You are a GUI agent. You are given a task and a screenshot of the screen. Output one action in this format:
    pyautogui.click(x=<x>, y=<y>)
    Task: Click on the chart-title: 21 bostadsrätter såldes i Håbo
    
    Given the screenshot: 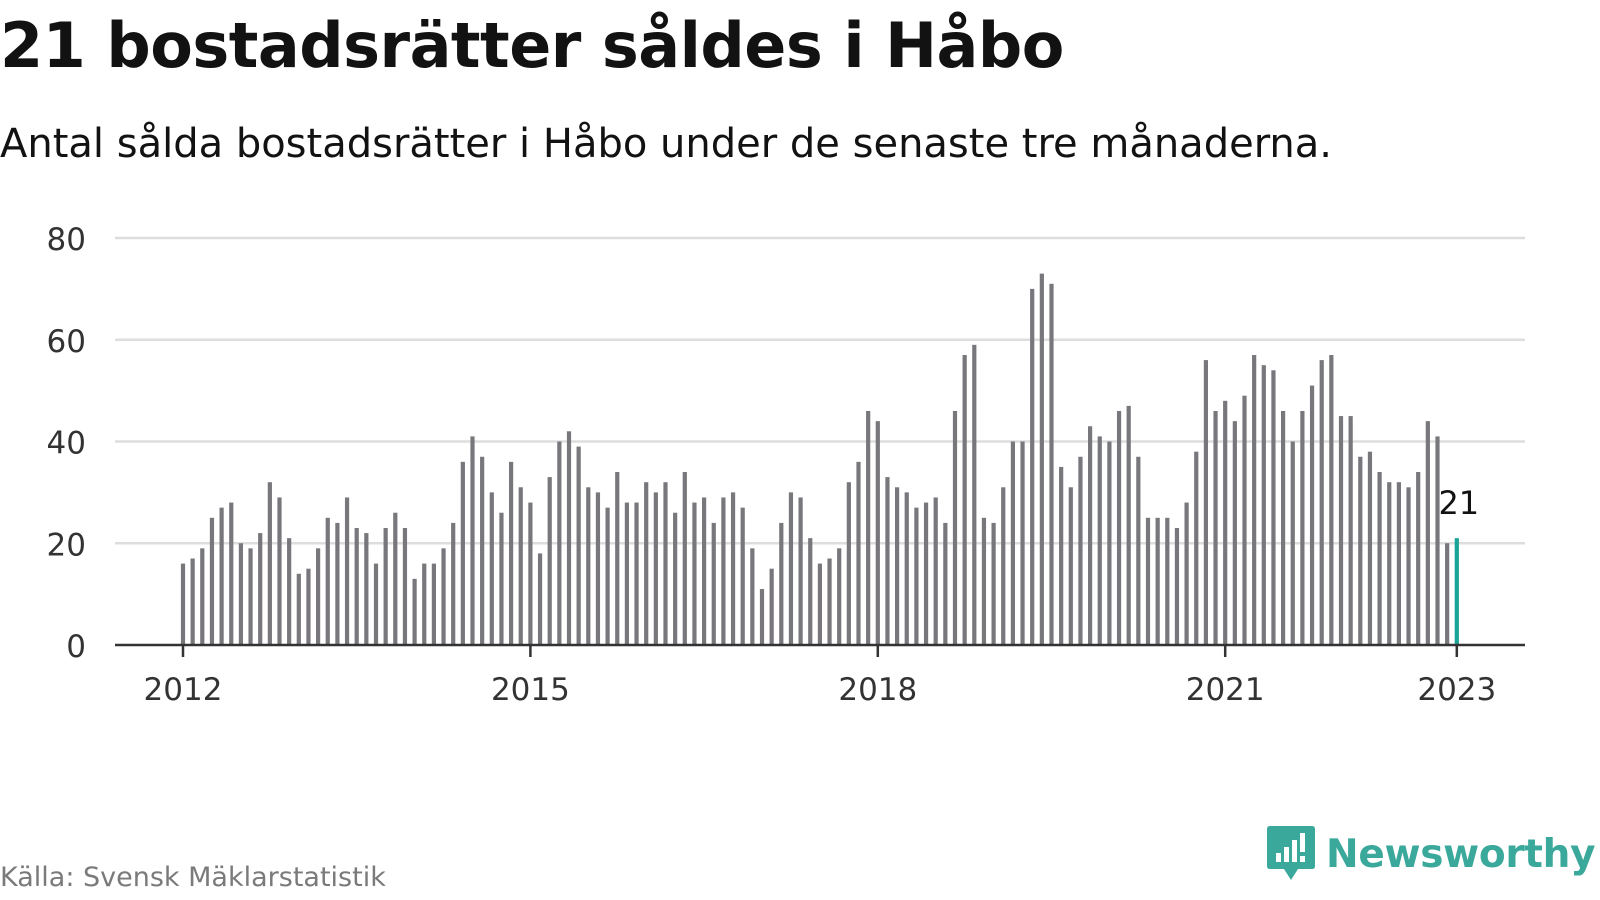 What is the action you would take?
    pyautogui.click(x=532, y=45)
    